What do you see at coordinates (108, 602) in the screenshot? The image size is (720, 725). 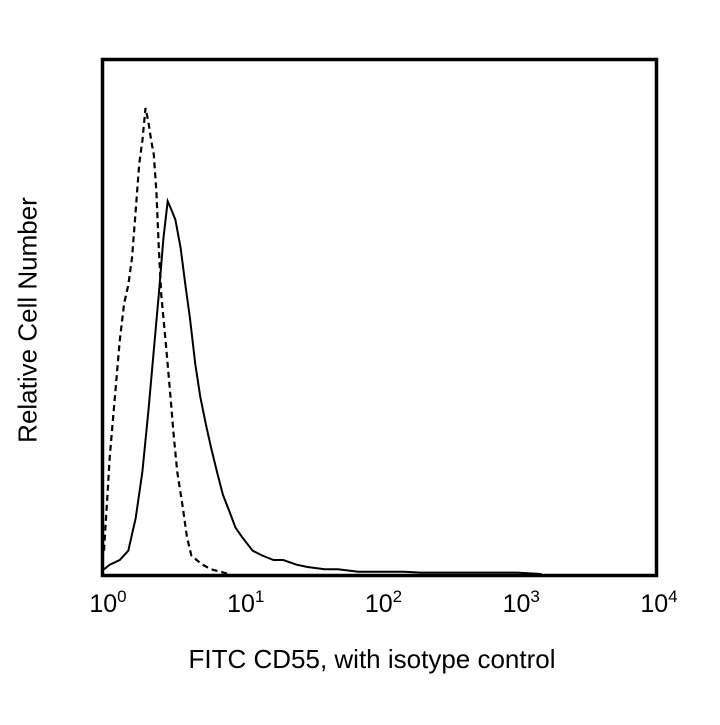 I see `x-tick-label: 10⁰` at bounding box center [108, 602].